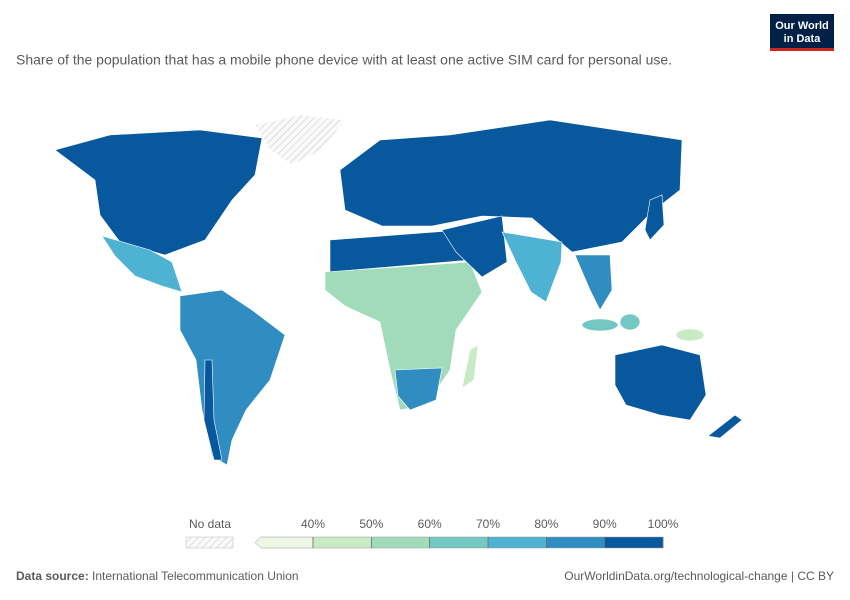 Image resolution: width=850 pixels, height=600 pixels. What do you see at coordinates (142, 264) in the screenshot?
I see `central-america` at bounding box center [142, 264].